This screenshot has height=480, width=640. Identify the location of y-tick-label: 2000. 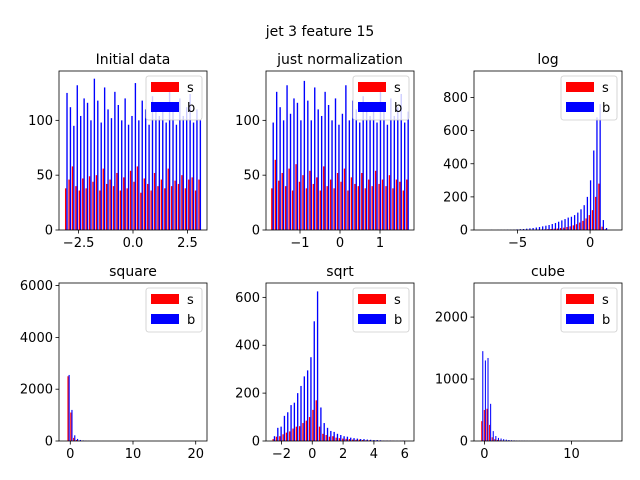
(451, 318).